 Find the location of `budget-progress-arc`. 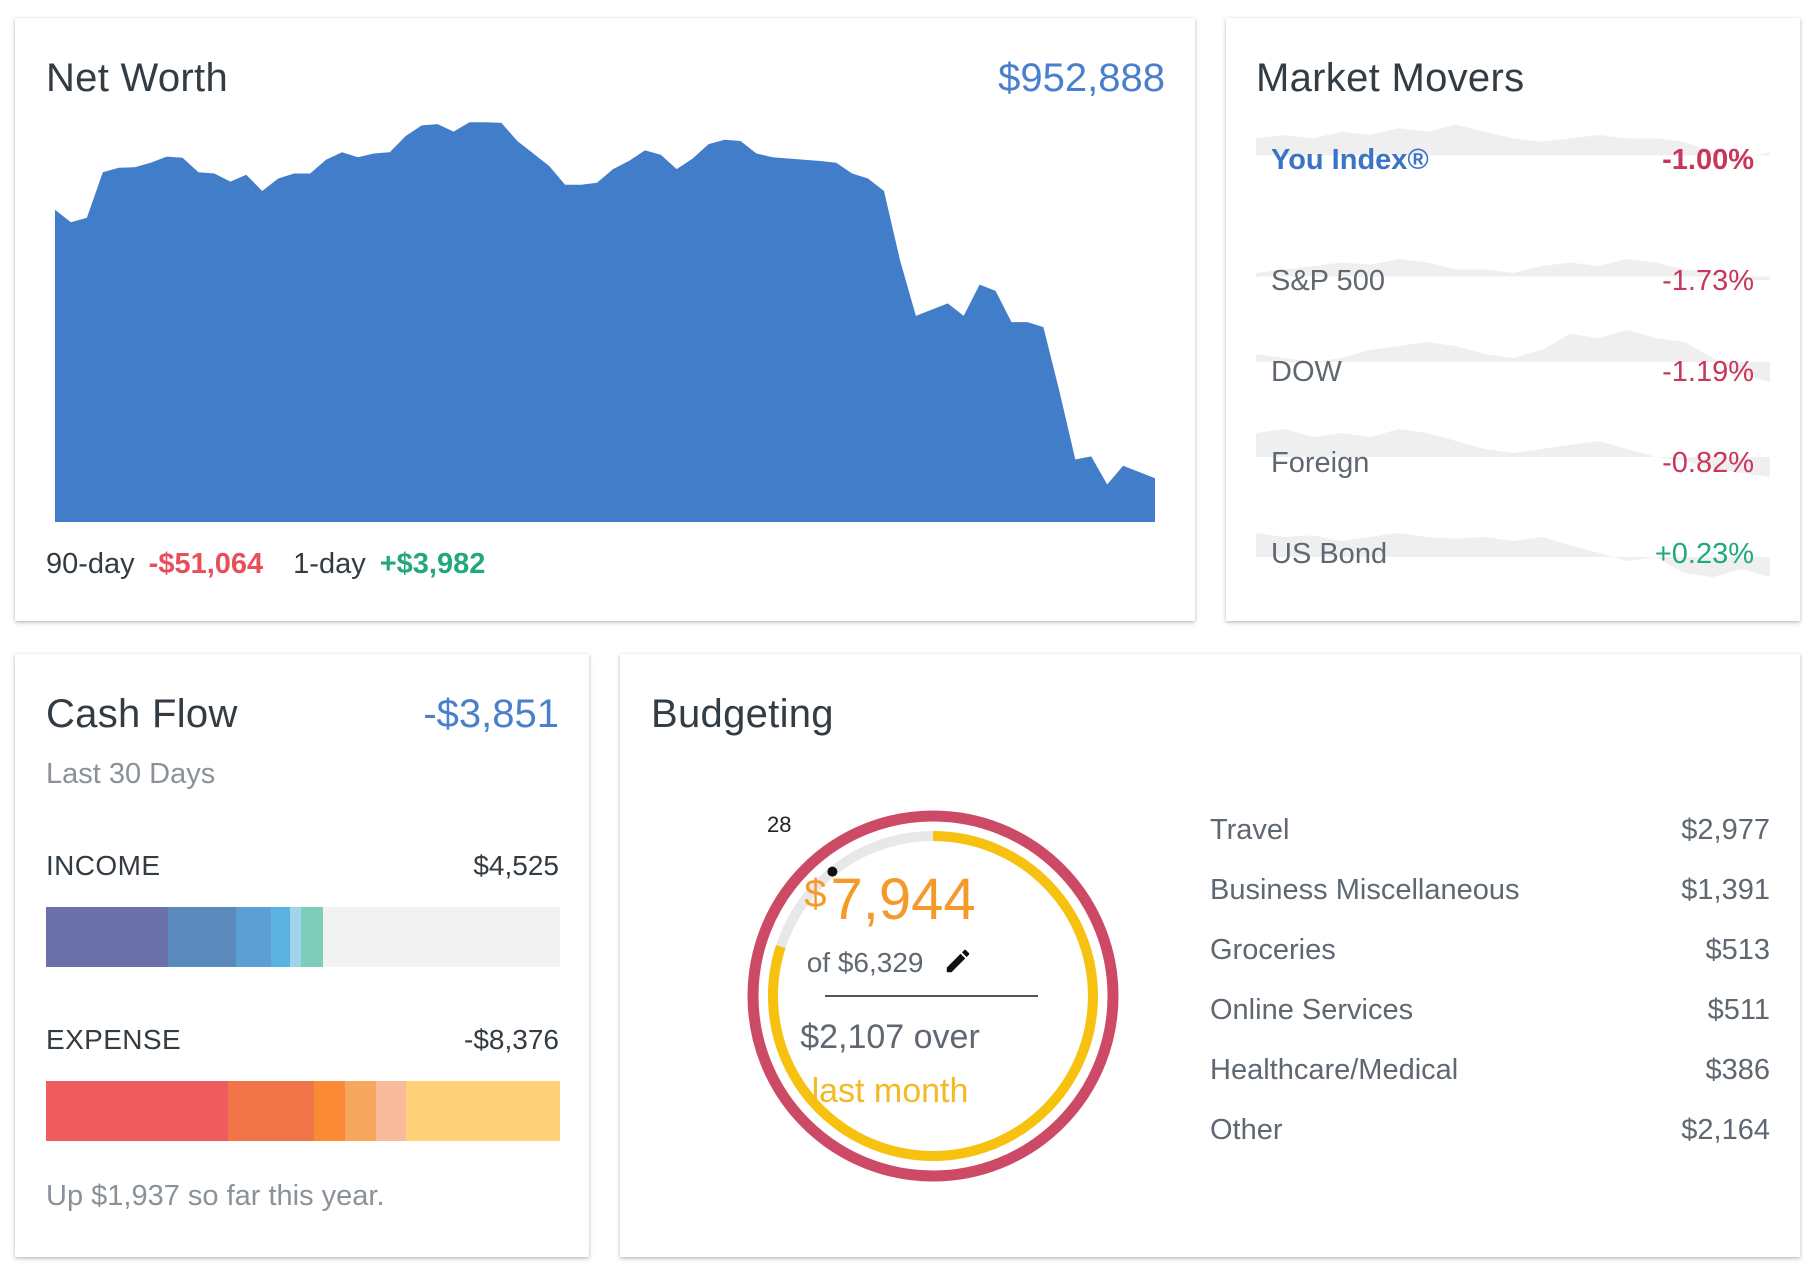

budget-progress-arc is located at coordinates (932, 996).